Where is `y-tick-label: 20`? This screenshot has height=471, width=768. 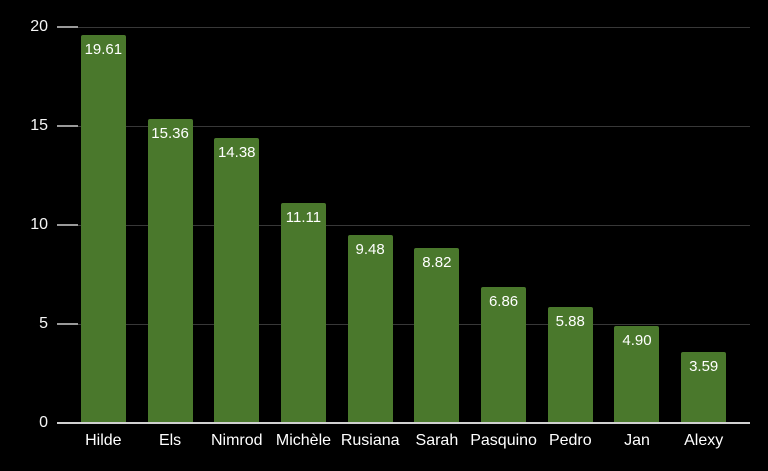 y-tick-label: 20 is located at coordinates (39, 26).